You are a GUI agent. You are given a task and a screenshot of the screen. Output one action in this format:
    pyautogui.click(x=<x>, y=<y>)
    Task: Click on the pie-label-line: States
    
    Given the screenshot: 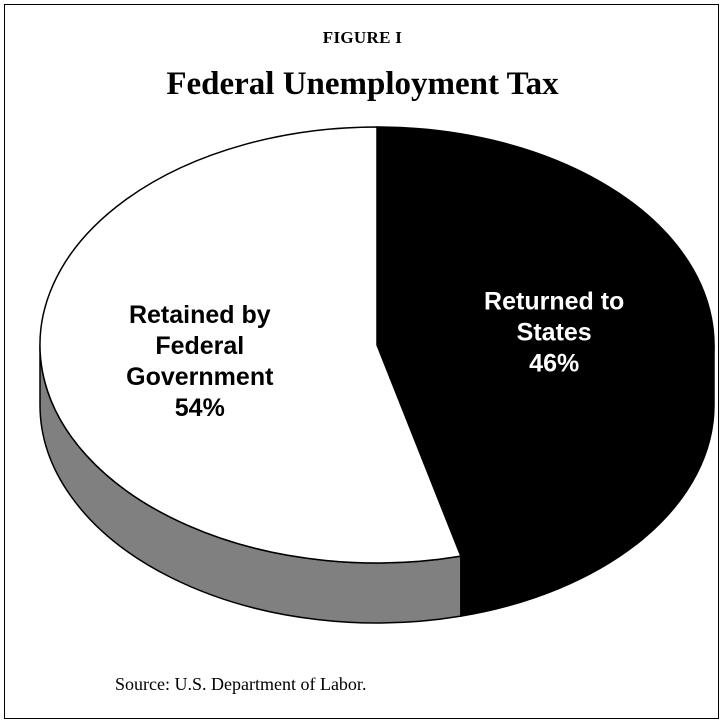 What is the action you would take?
    pyautogui.click(x=554, y=333)
    